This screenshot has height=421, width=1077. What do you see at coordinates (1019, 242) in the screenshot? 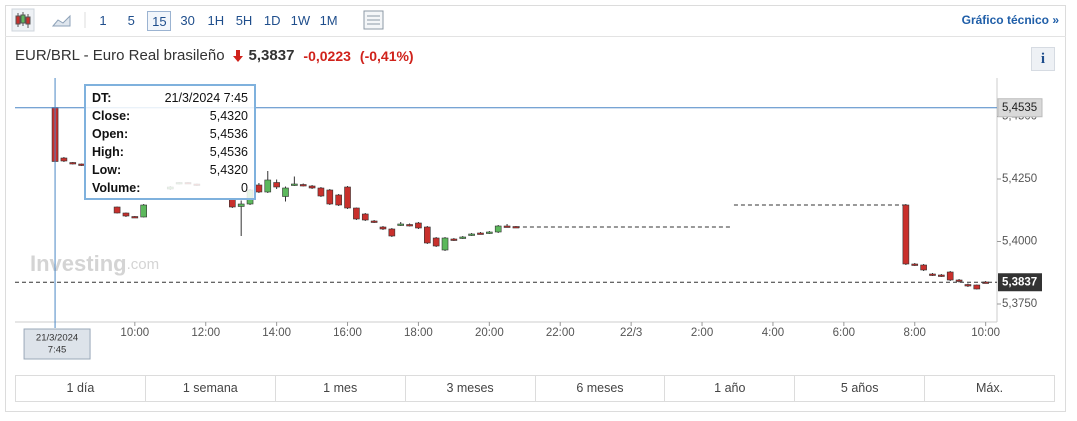
I see `y-tick-label: 5,4000` at bounding box center [1019, 242].